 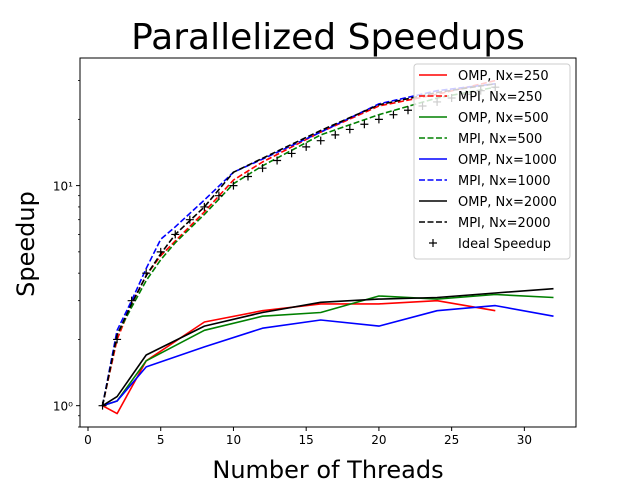 I want to click on legend-label: OMP, Nx=500, so click(x=503, y=118).